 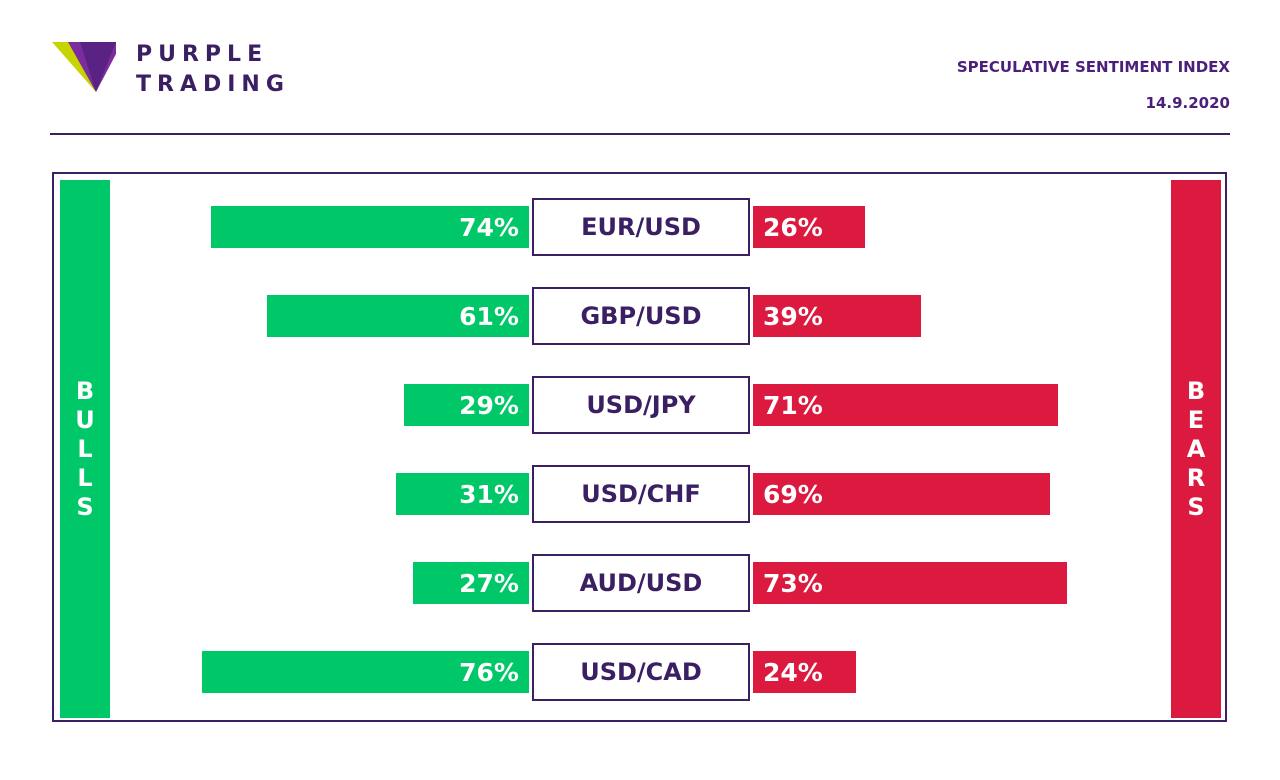 I want to click on bull-bar: 31%, so click(x=462, y=494).